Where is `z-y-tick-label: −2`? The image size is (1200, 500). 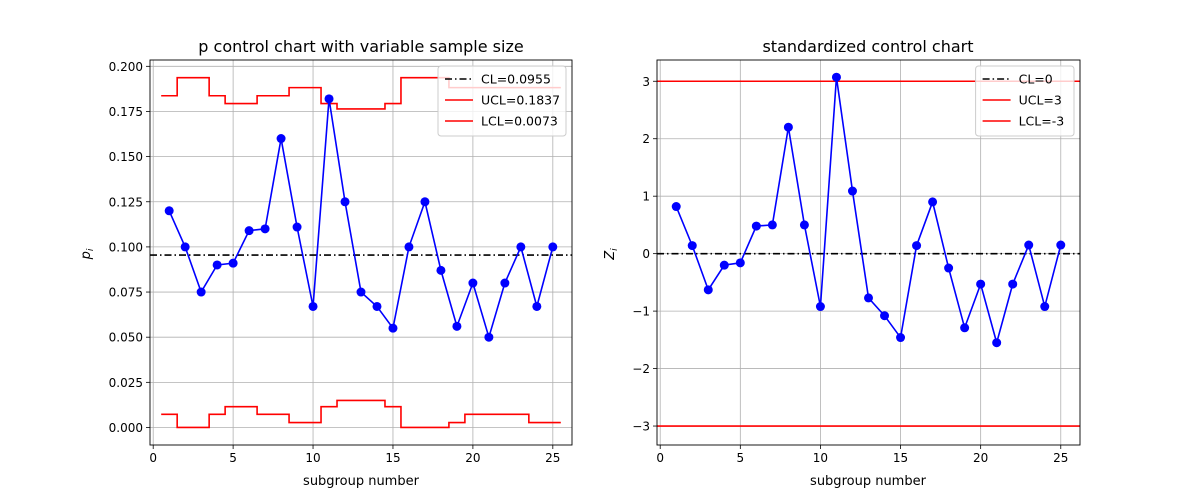 z-y-tick-label: −2 is located at coordinates (641, 369).